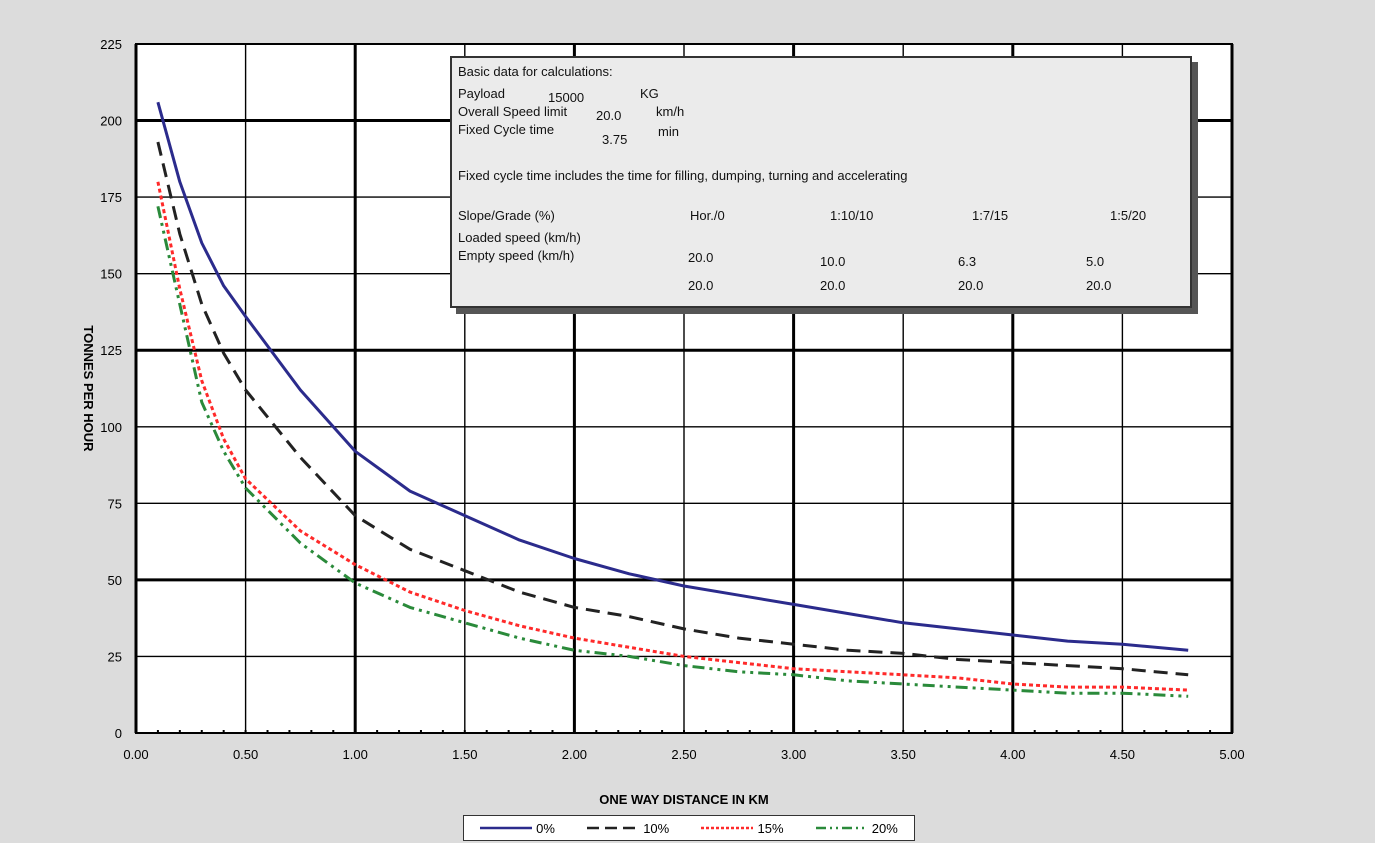 The width and height of the screenshot is (1375, 843). I want to click on loaded-speed-20: 5.0, so click(1095, 261).